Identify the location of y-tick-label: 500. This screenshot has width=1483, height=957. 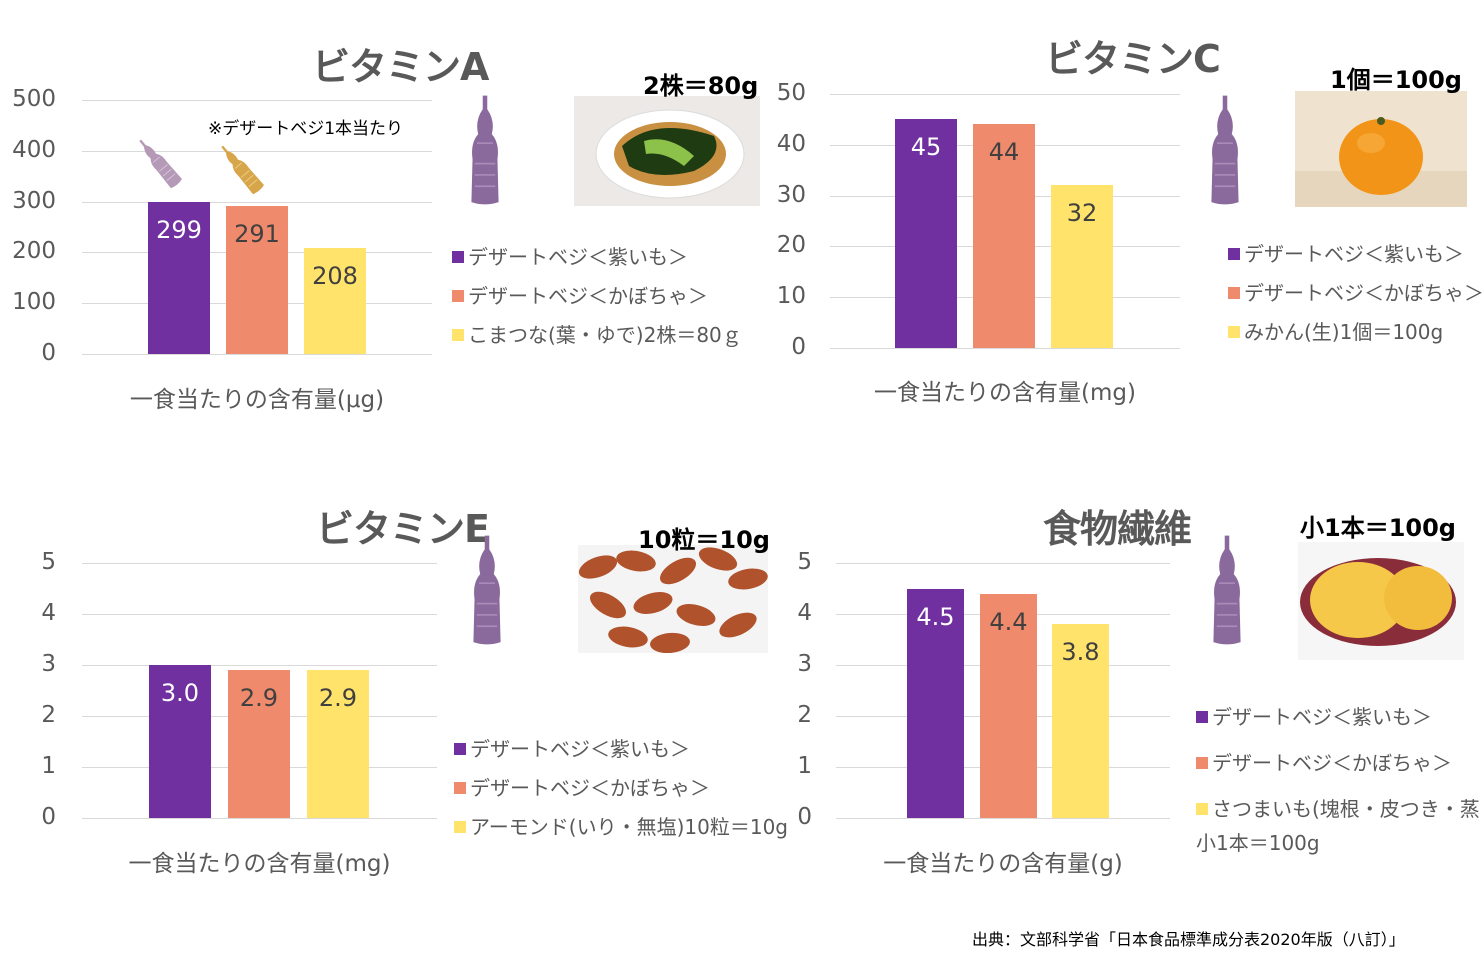
(34, 99).